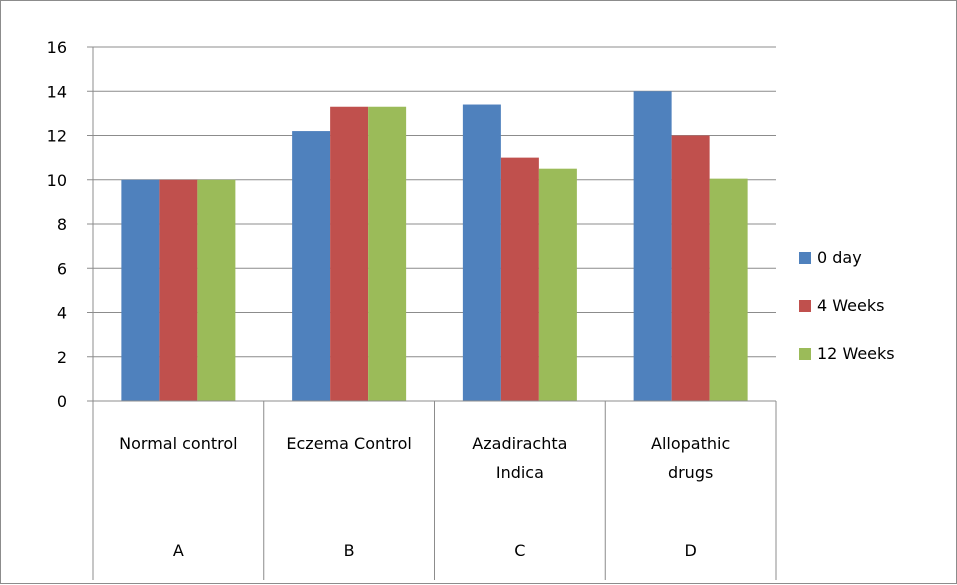 The width and height of the screenshot is (957, 585). Describe the element at coordinates (519, 279) in the screenshot. I see `bar-4-weeks-c` at that location.